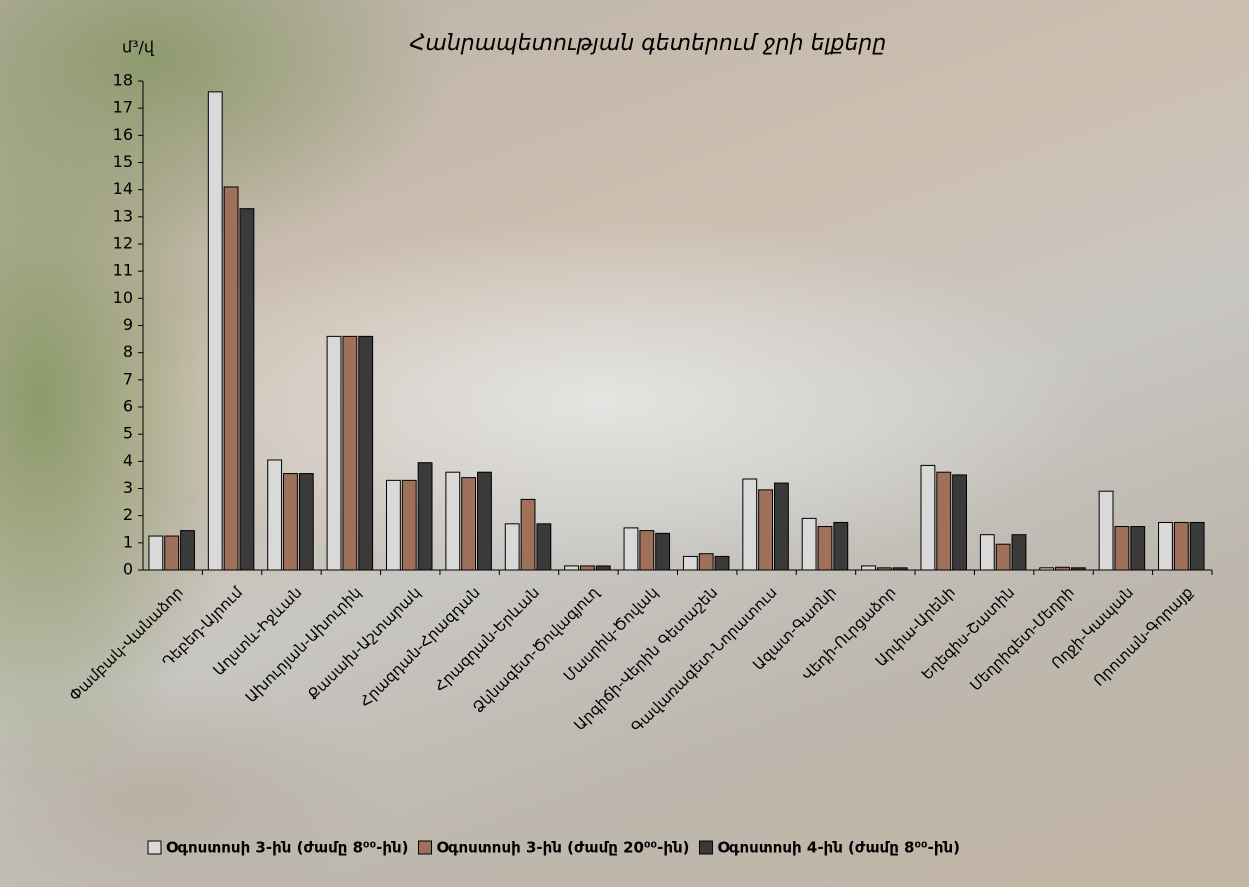 This screenshot has width=1249, height=887. I want to click on y-tick-label: 3, so click(128, 487).